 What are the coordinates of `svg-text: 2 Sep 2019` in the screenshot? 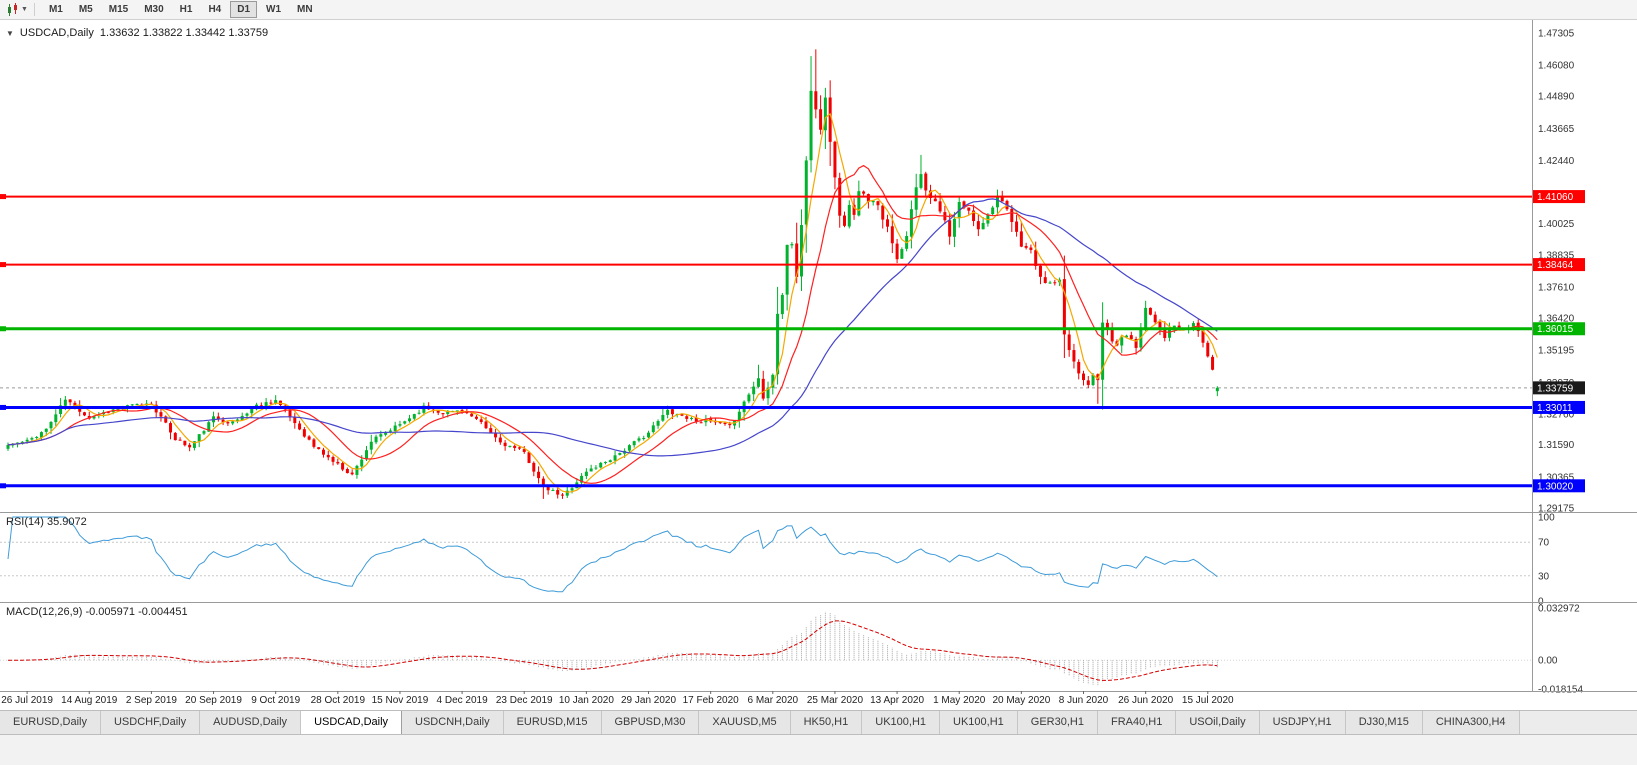 It's located at (152, 700).